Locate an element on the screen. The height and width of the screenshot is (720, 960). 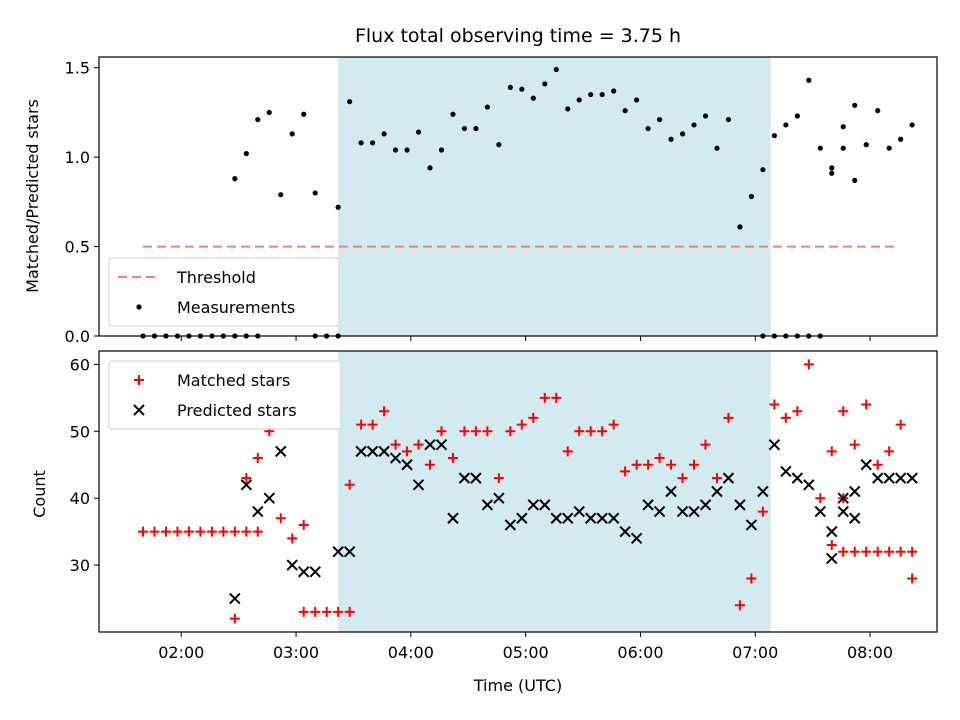
legend-label: Predicted stars is located at coordinates (237, 410).